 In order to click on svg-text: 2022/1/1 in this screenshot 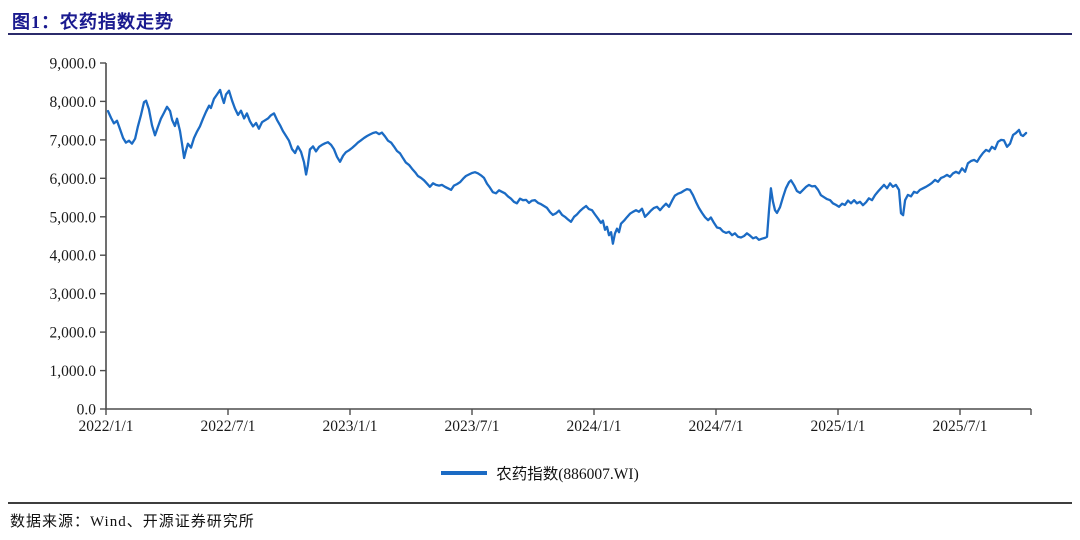, I will do `click(105, 426)`.